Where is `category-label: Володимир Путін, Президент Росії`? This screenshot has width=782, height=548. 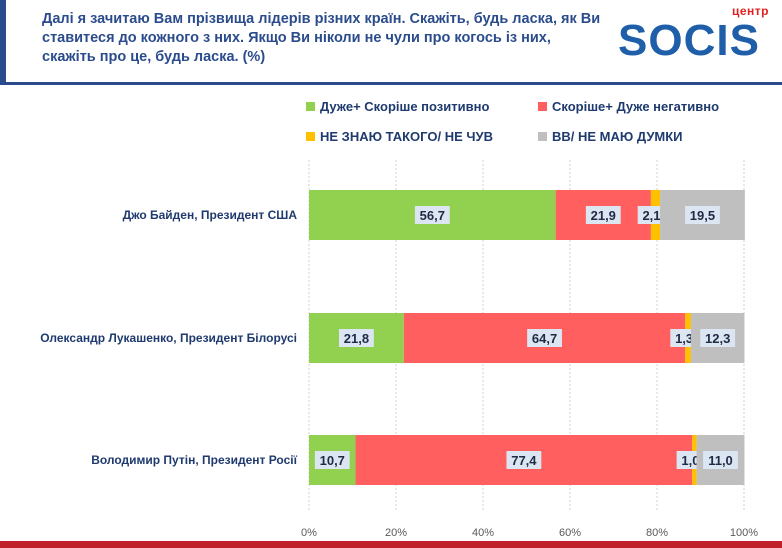 category-label: Володимир Путін, Президент Росії is located at coordinates (194, 460).